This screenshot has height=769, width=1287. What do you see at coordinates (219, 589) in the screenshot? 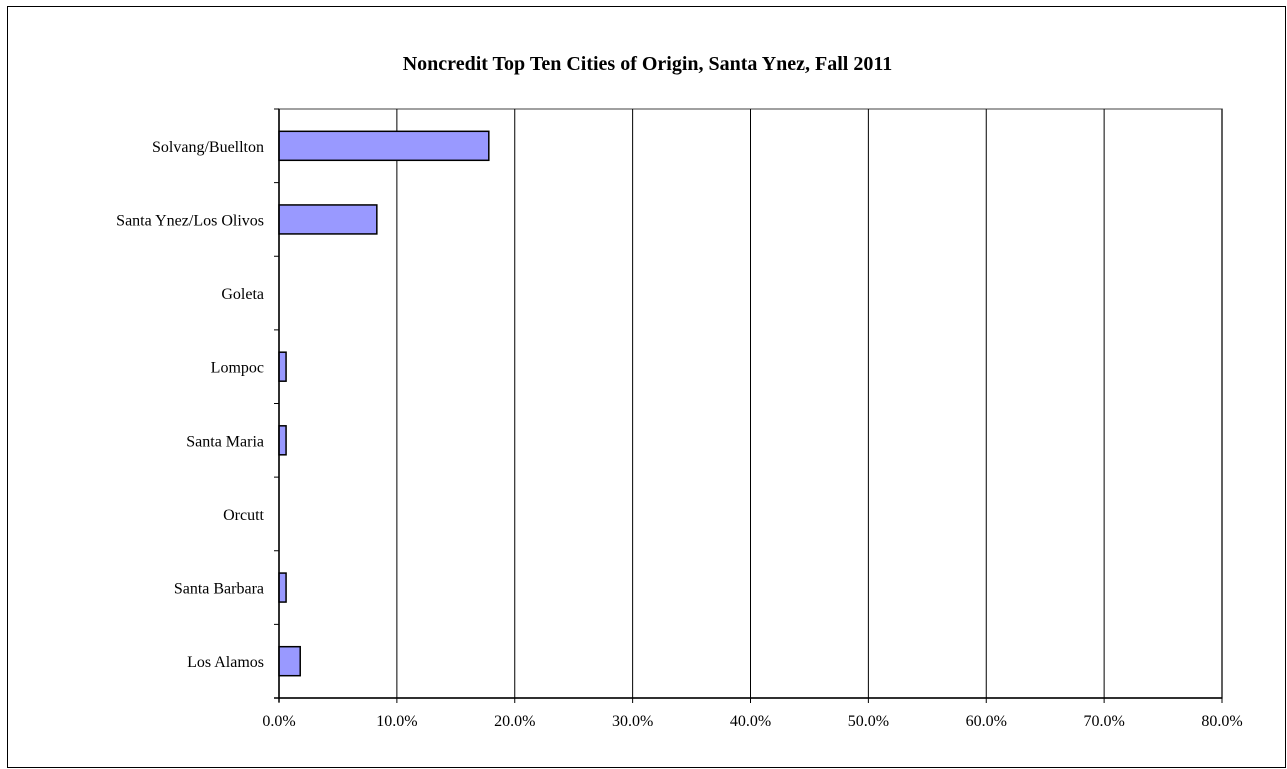
I see `category-label: Santa Barbara` at bounding box center [219, 589].